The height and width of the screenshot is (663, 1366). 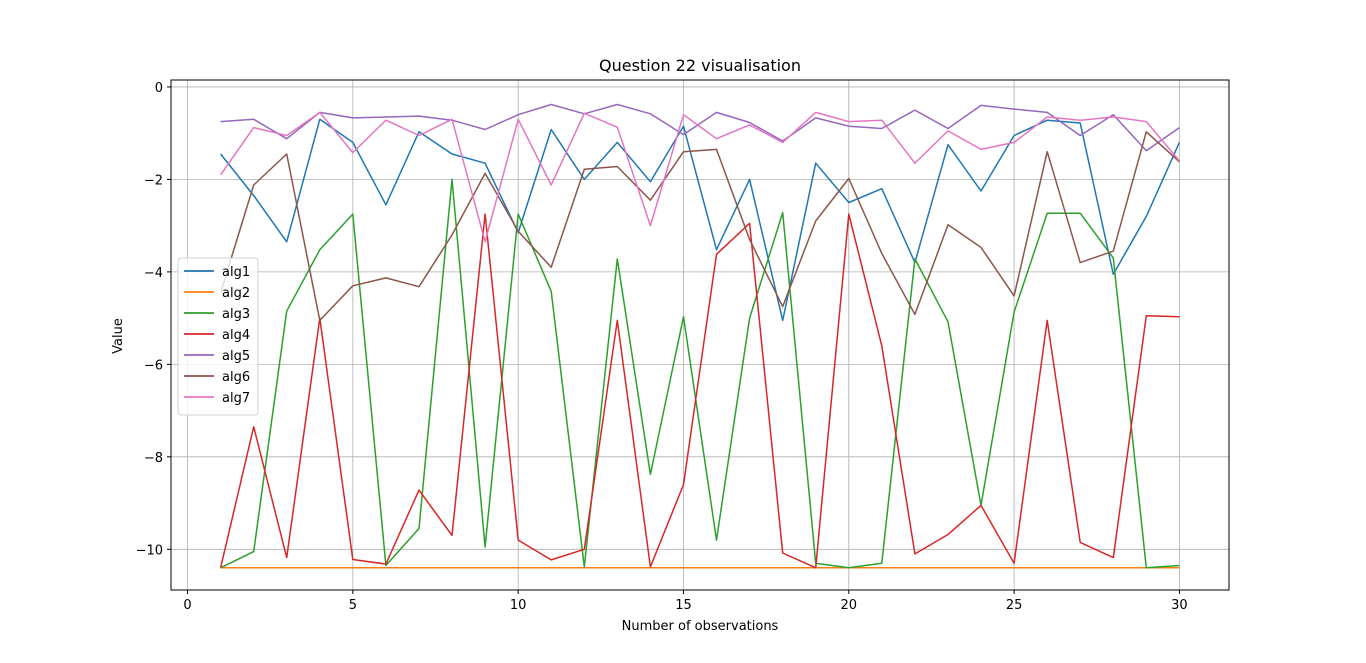 What do you see at coordinates (1014, 605) in the screenshot?
I see `x-tick-label: 25` at bounding box center [1014, 605].